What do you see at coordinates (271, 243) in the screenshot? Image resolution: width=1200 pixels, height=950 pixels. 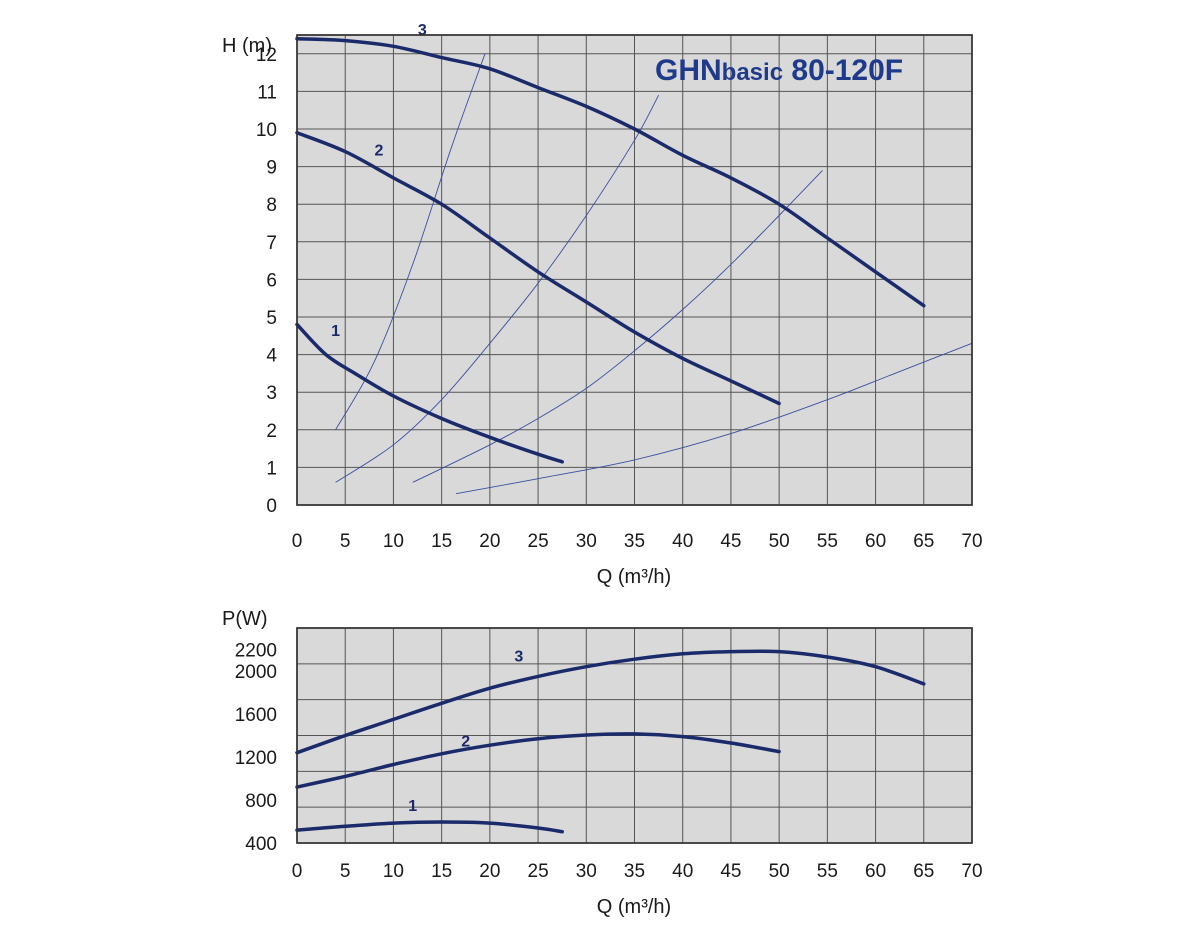 I see `y-tick-label: 7` at bounding box center [271, 243].